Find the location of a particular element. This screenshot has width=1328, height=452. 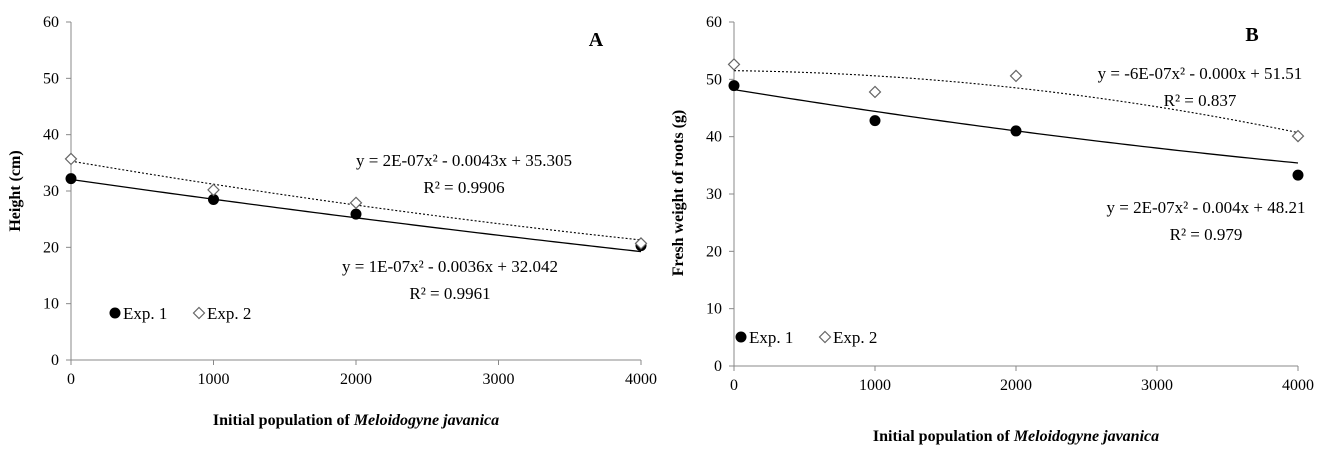

panel-a-legend-exp2-label: Exp. 2 is located at coordinates (229, 313).